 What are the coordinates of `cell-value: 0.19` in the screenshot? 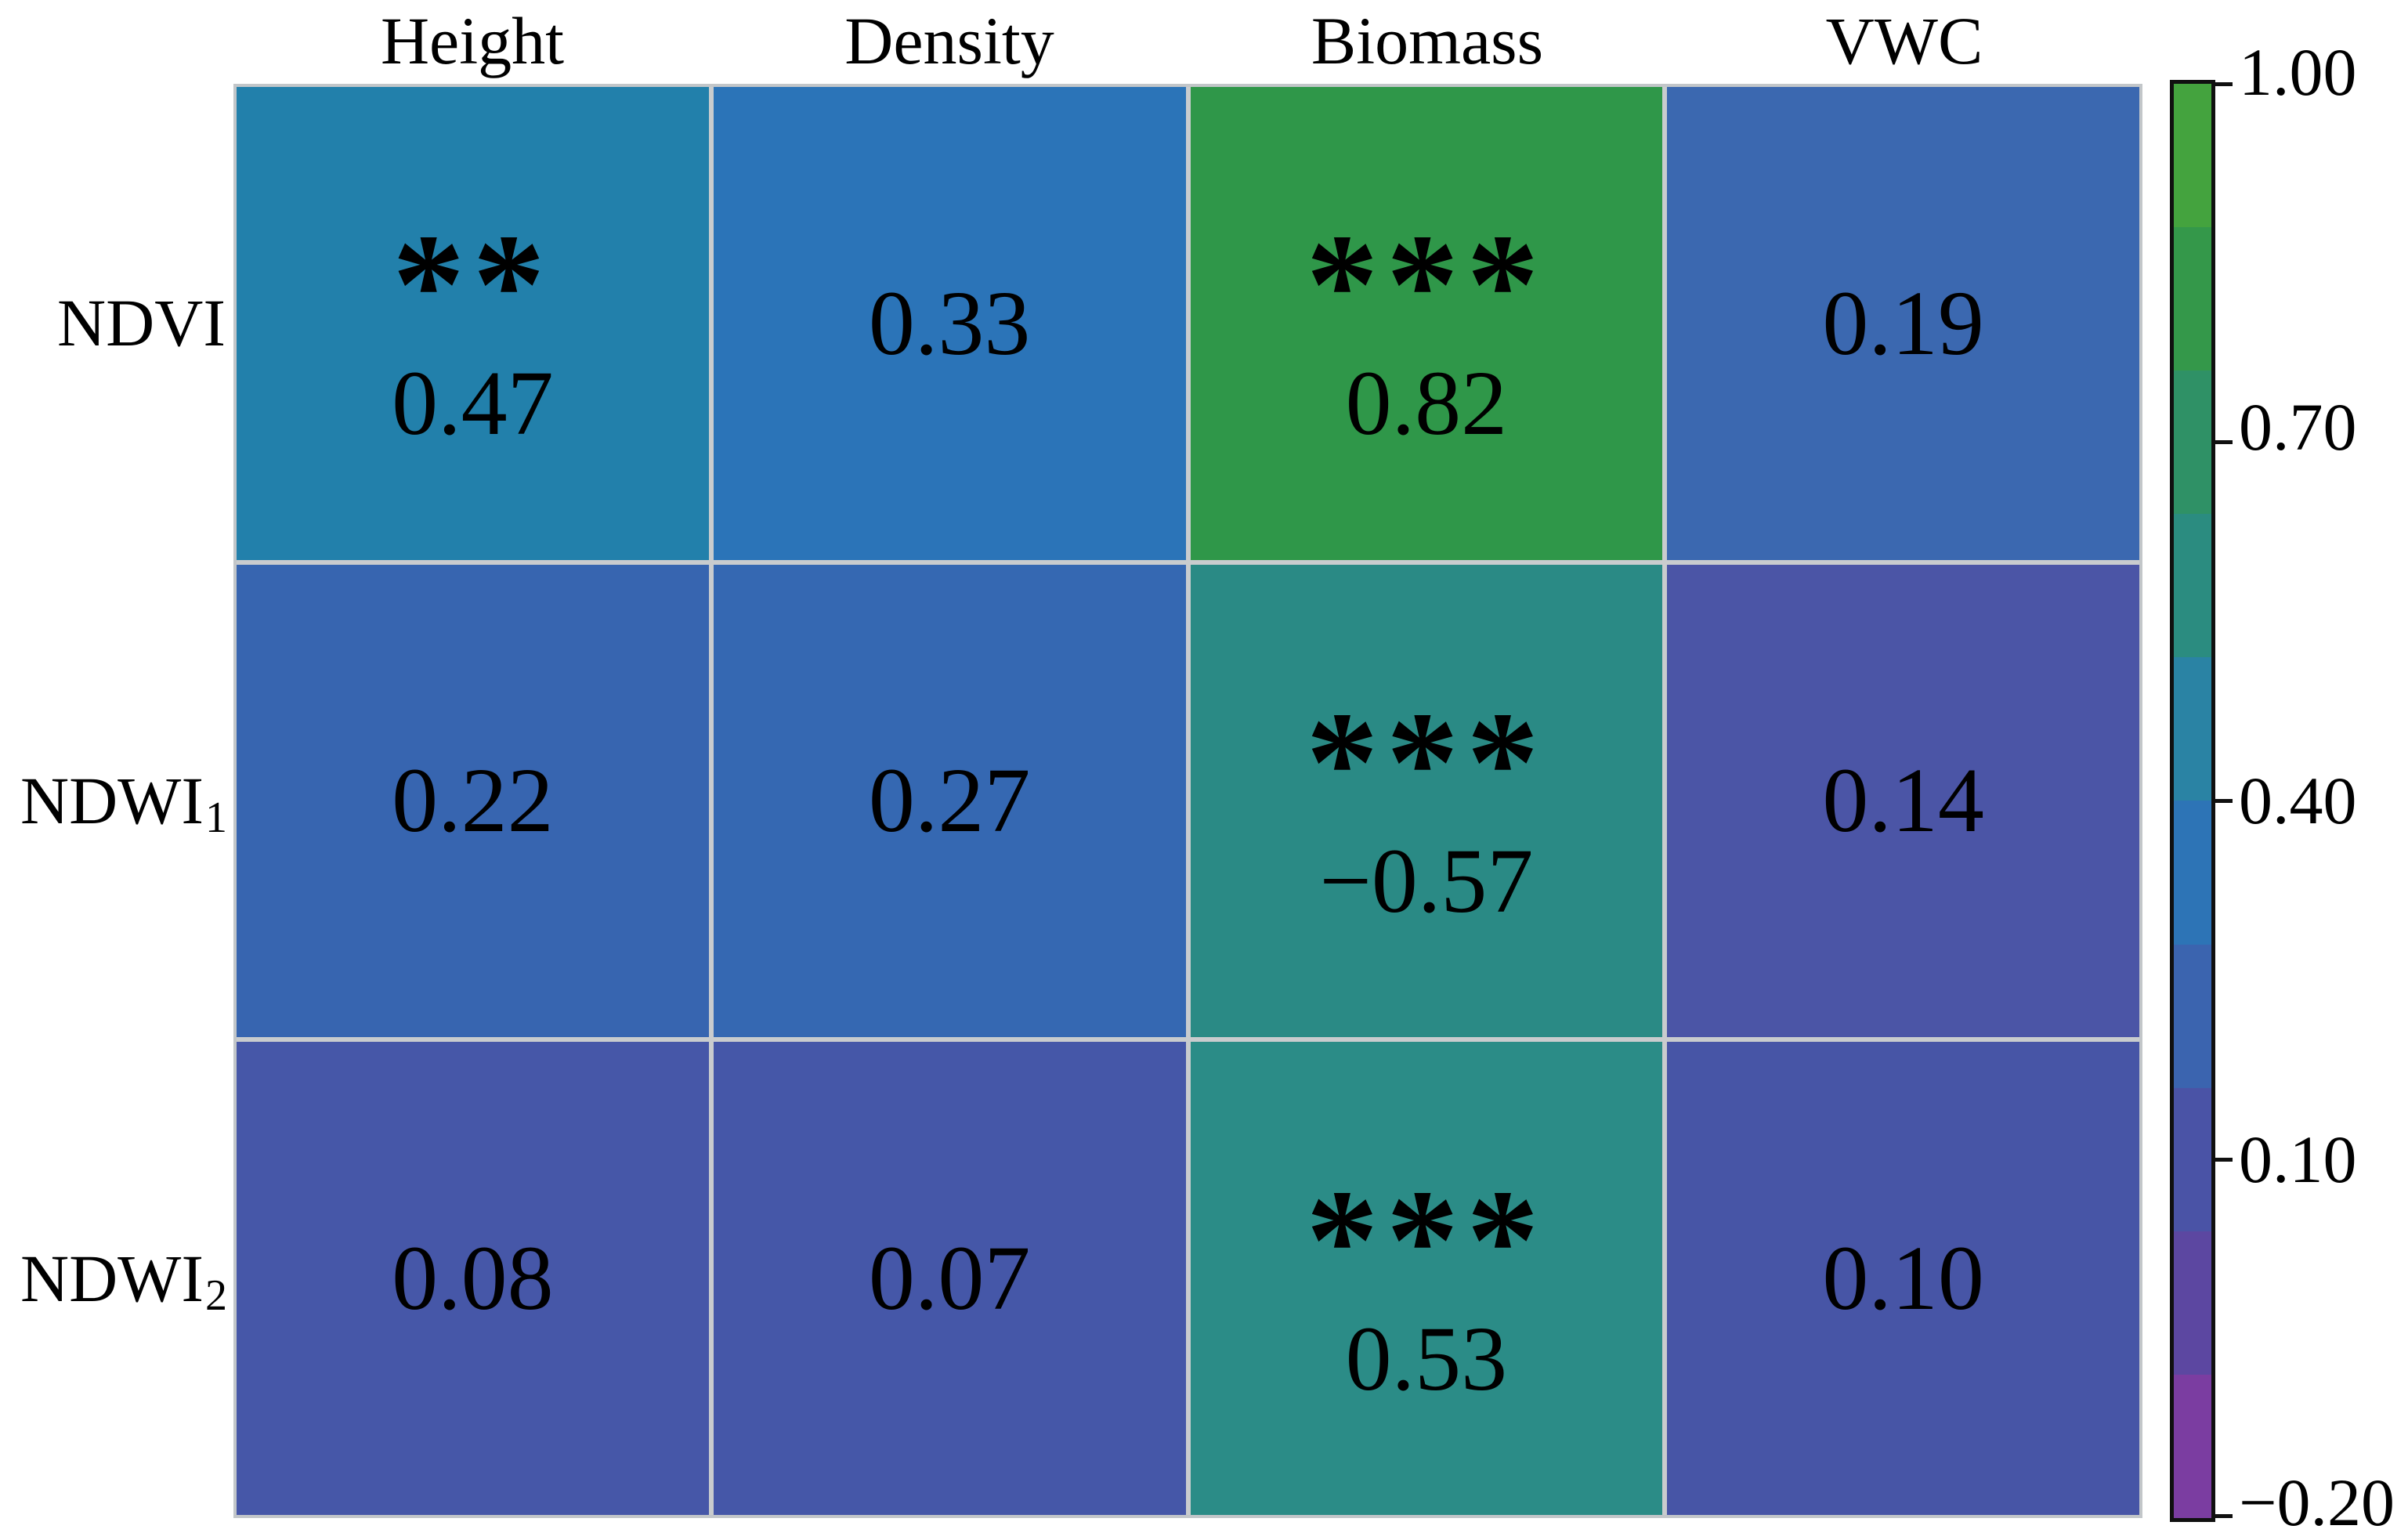 It's located at (1903, 322).